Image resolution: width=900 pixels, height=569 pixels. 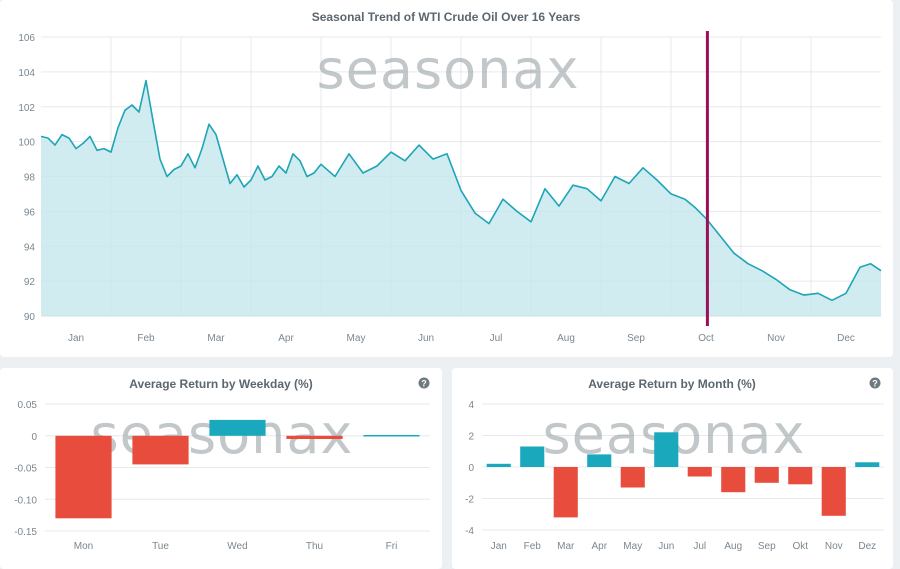 What do you see at coordinates (867, 464) in the screenshot?
I see `bar-dez` at bounding box center [867, 464].